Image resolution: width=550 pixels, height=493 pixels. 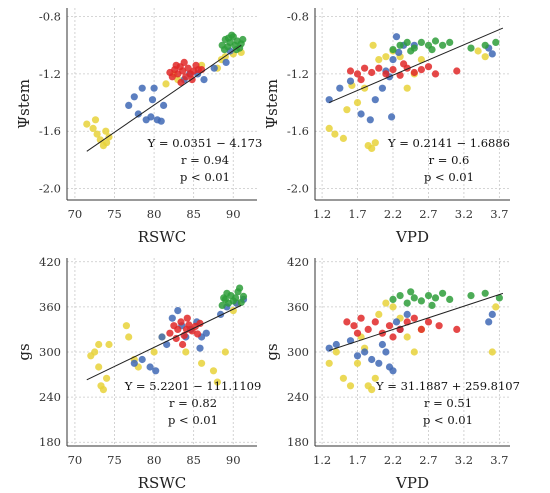 What do you see at coordinates (193, 386) in the screenshot?
I see `regression-annotation: Y = 5.2201 − 111.1109` at bounding box center [193, 386].